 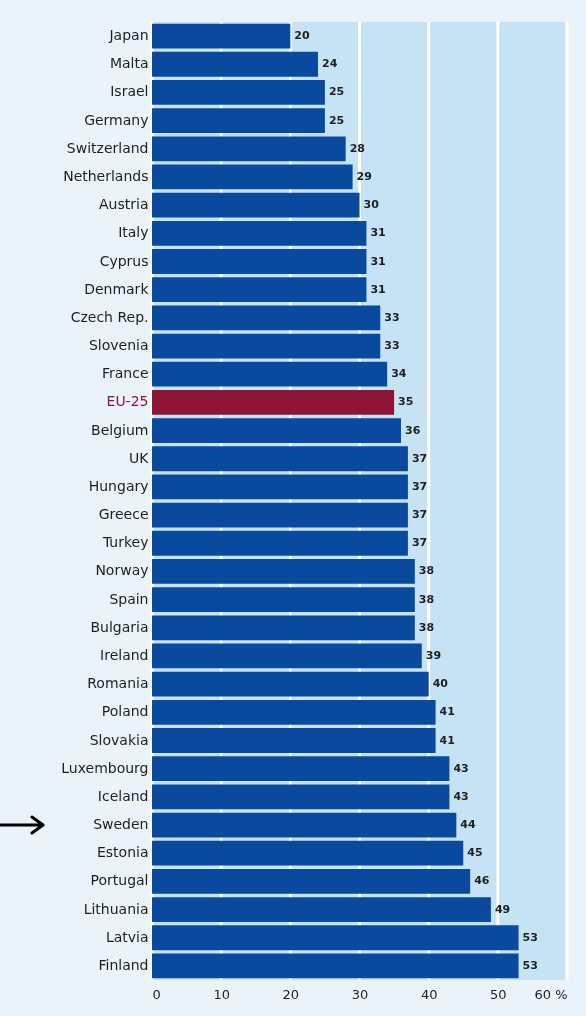 I want to click on y-tick-label: EU-25, so click(x=127, y=401).